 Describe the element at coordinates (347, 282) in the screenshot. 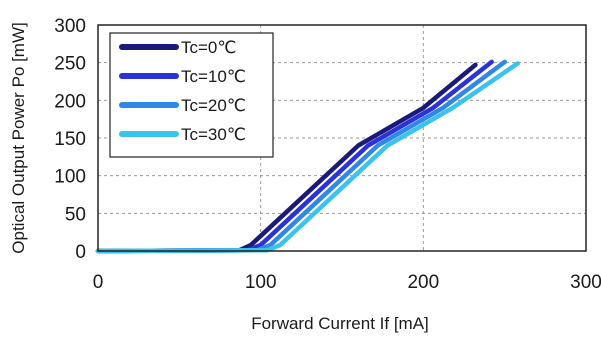

I see `x-tick-labels: 0 100 200 300` at that location.